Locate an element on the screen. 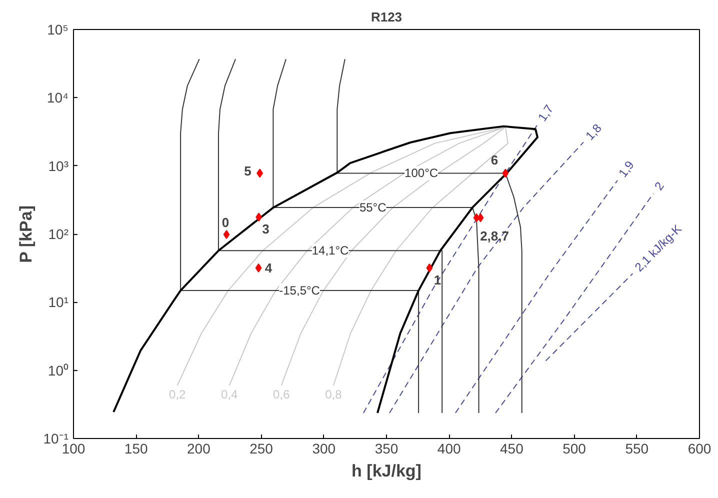 This screenshot has height=498, width=718. chart-title: R123 is located at coordinates (386, 17).